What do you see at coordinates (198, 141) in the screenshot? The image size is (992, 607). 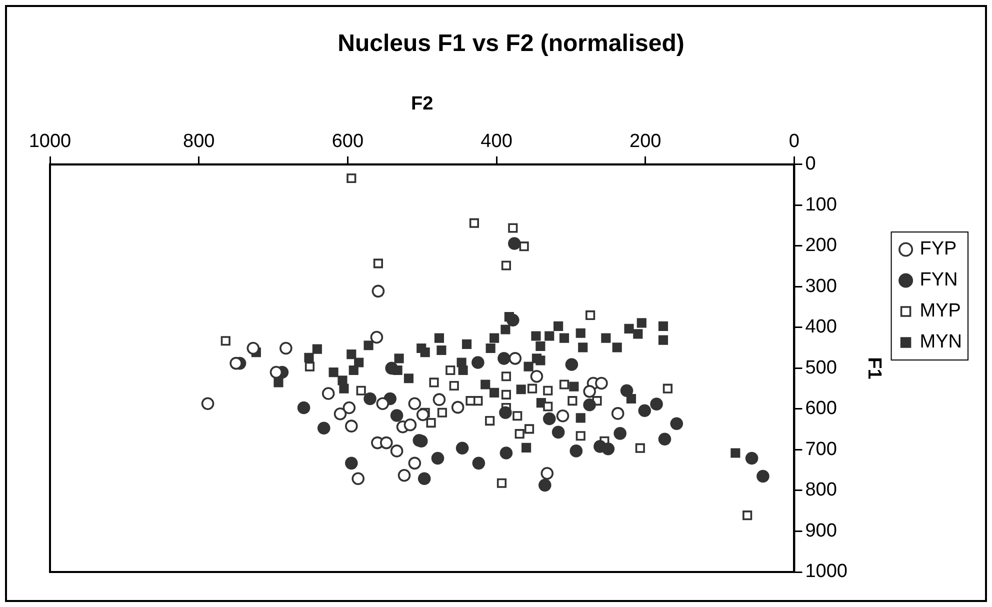 I see `x-tick-label: 800` at bounding box center [198, 141].